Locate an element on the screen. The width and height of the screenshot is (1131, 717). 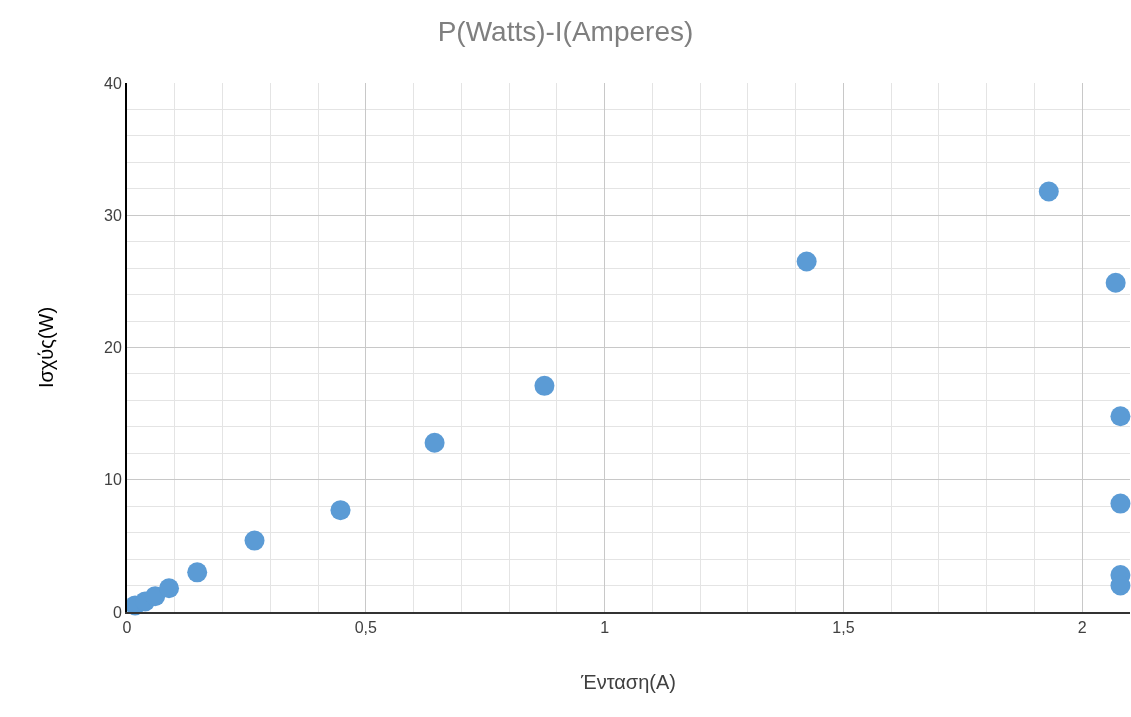
x-tick-label: 1,5 is located at coordinates (843, 628).